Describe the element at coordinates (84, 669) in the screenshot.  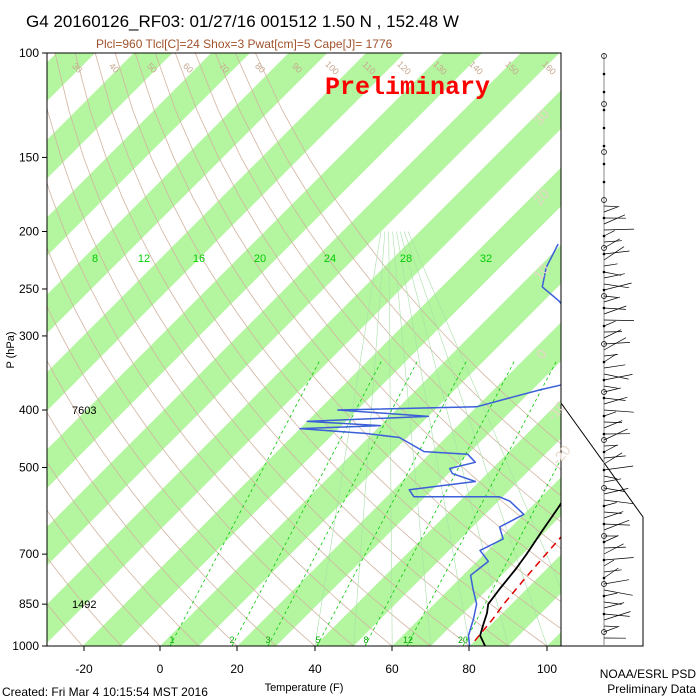
I see `x-tick-label: -20` at that location.